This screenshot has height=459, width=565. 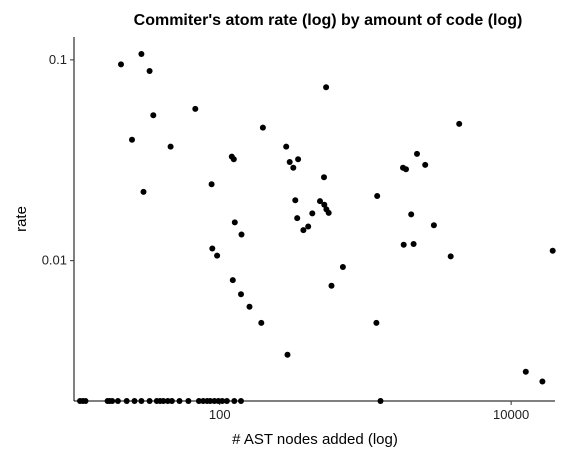 What do you see at coordinates (54, 260) in the screenshot?
I see `y-tick-label: 0.01` at bounding box center [54, 260].